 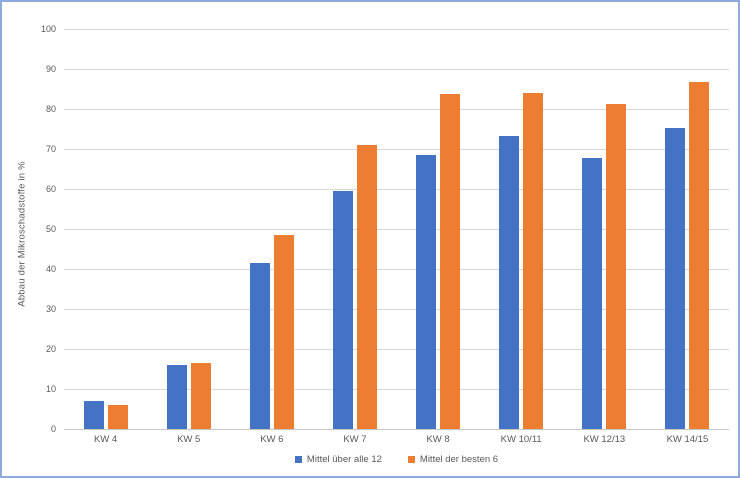 What do you see at coordinates (604, 439) in the screenshot?
I see `x-category-label: KW 12/13` at bounding box center [604, 439].